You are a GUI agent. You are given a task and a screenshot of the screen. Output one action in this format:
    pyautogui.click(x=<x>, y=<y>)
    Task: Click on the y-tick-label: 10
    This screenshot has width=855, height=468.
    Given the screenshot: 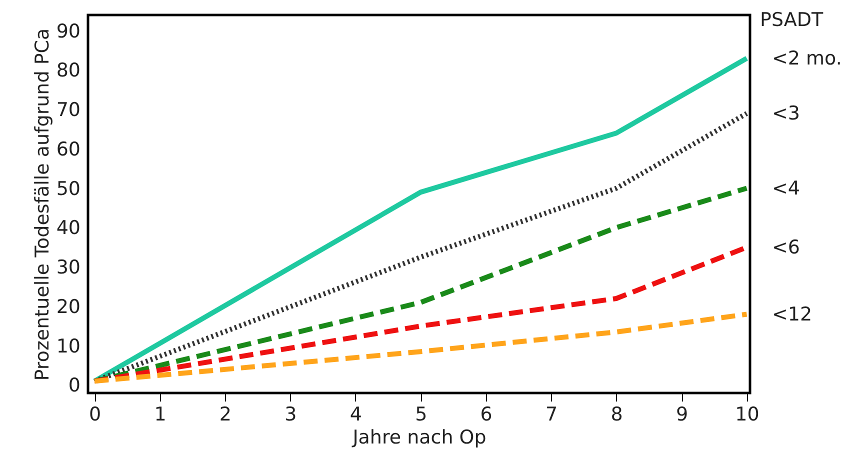 What is the action you would take?
    pyautogui.click(x=68, y=346)
    